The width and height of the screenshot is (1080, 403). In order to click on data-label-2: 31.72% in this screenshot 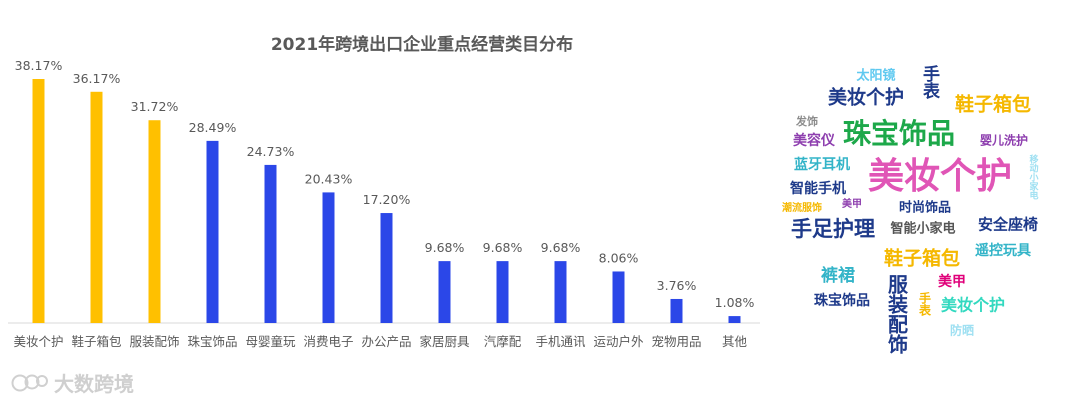, I will do `click(155, 106)`.